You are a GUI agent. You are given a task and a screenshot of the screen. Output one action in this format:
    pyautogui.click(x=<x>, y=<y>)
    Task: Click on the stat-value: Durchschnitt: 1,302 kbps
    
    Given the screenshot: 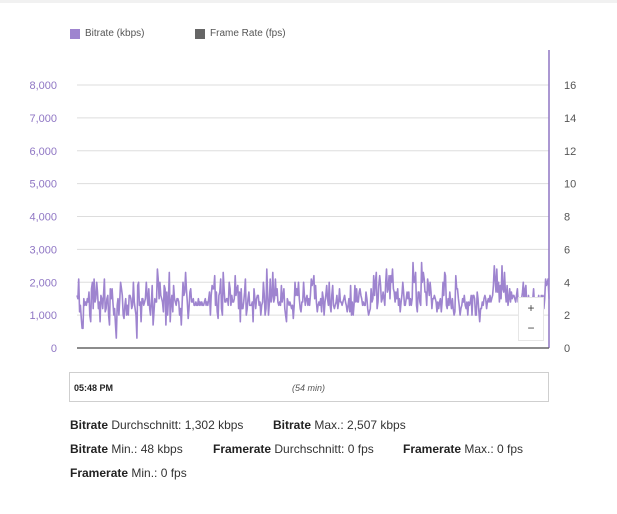 What is the action you would take?
    pyautogui.click(x=176, y=425)
    